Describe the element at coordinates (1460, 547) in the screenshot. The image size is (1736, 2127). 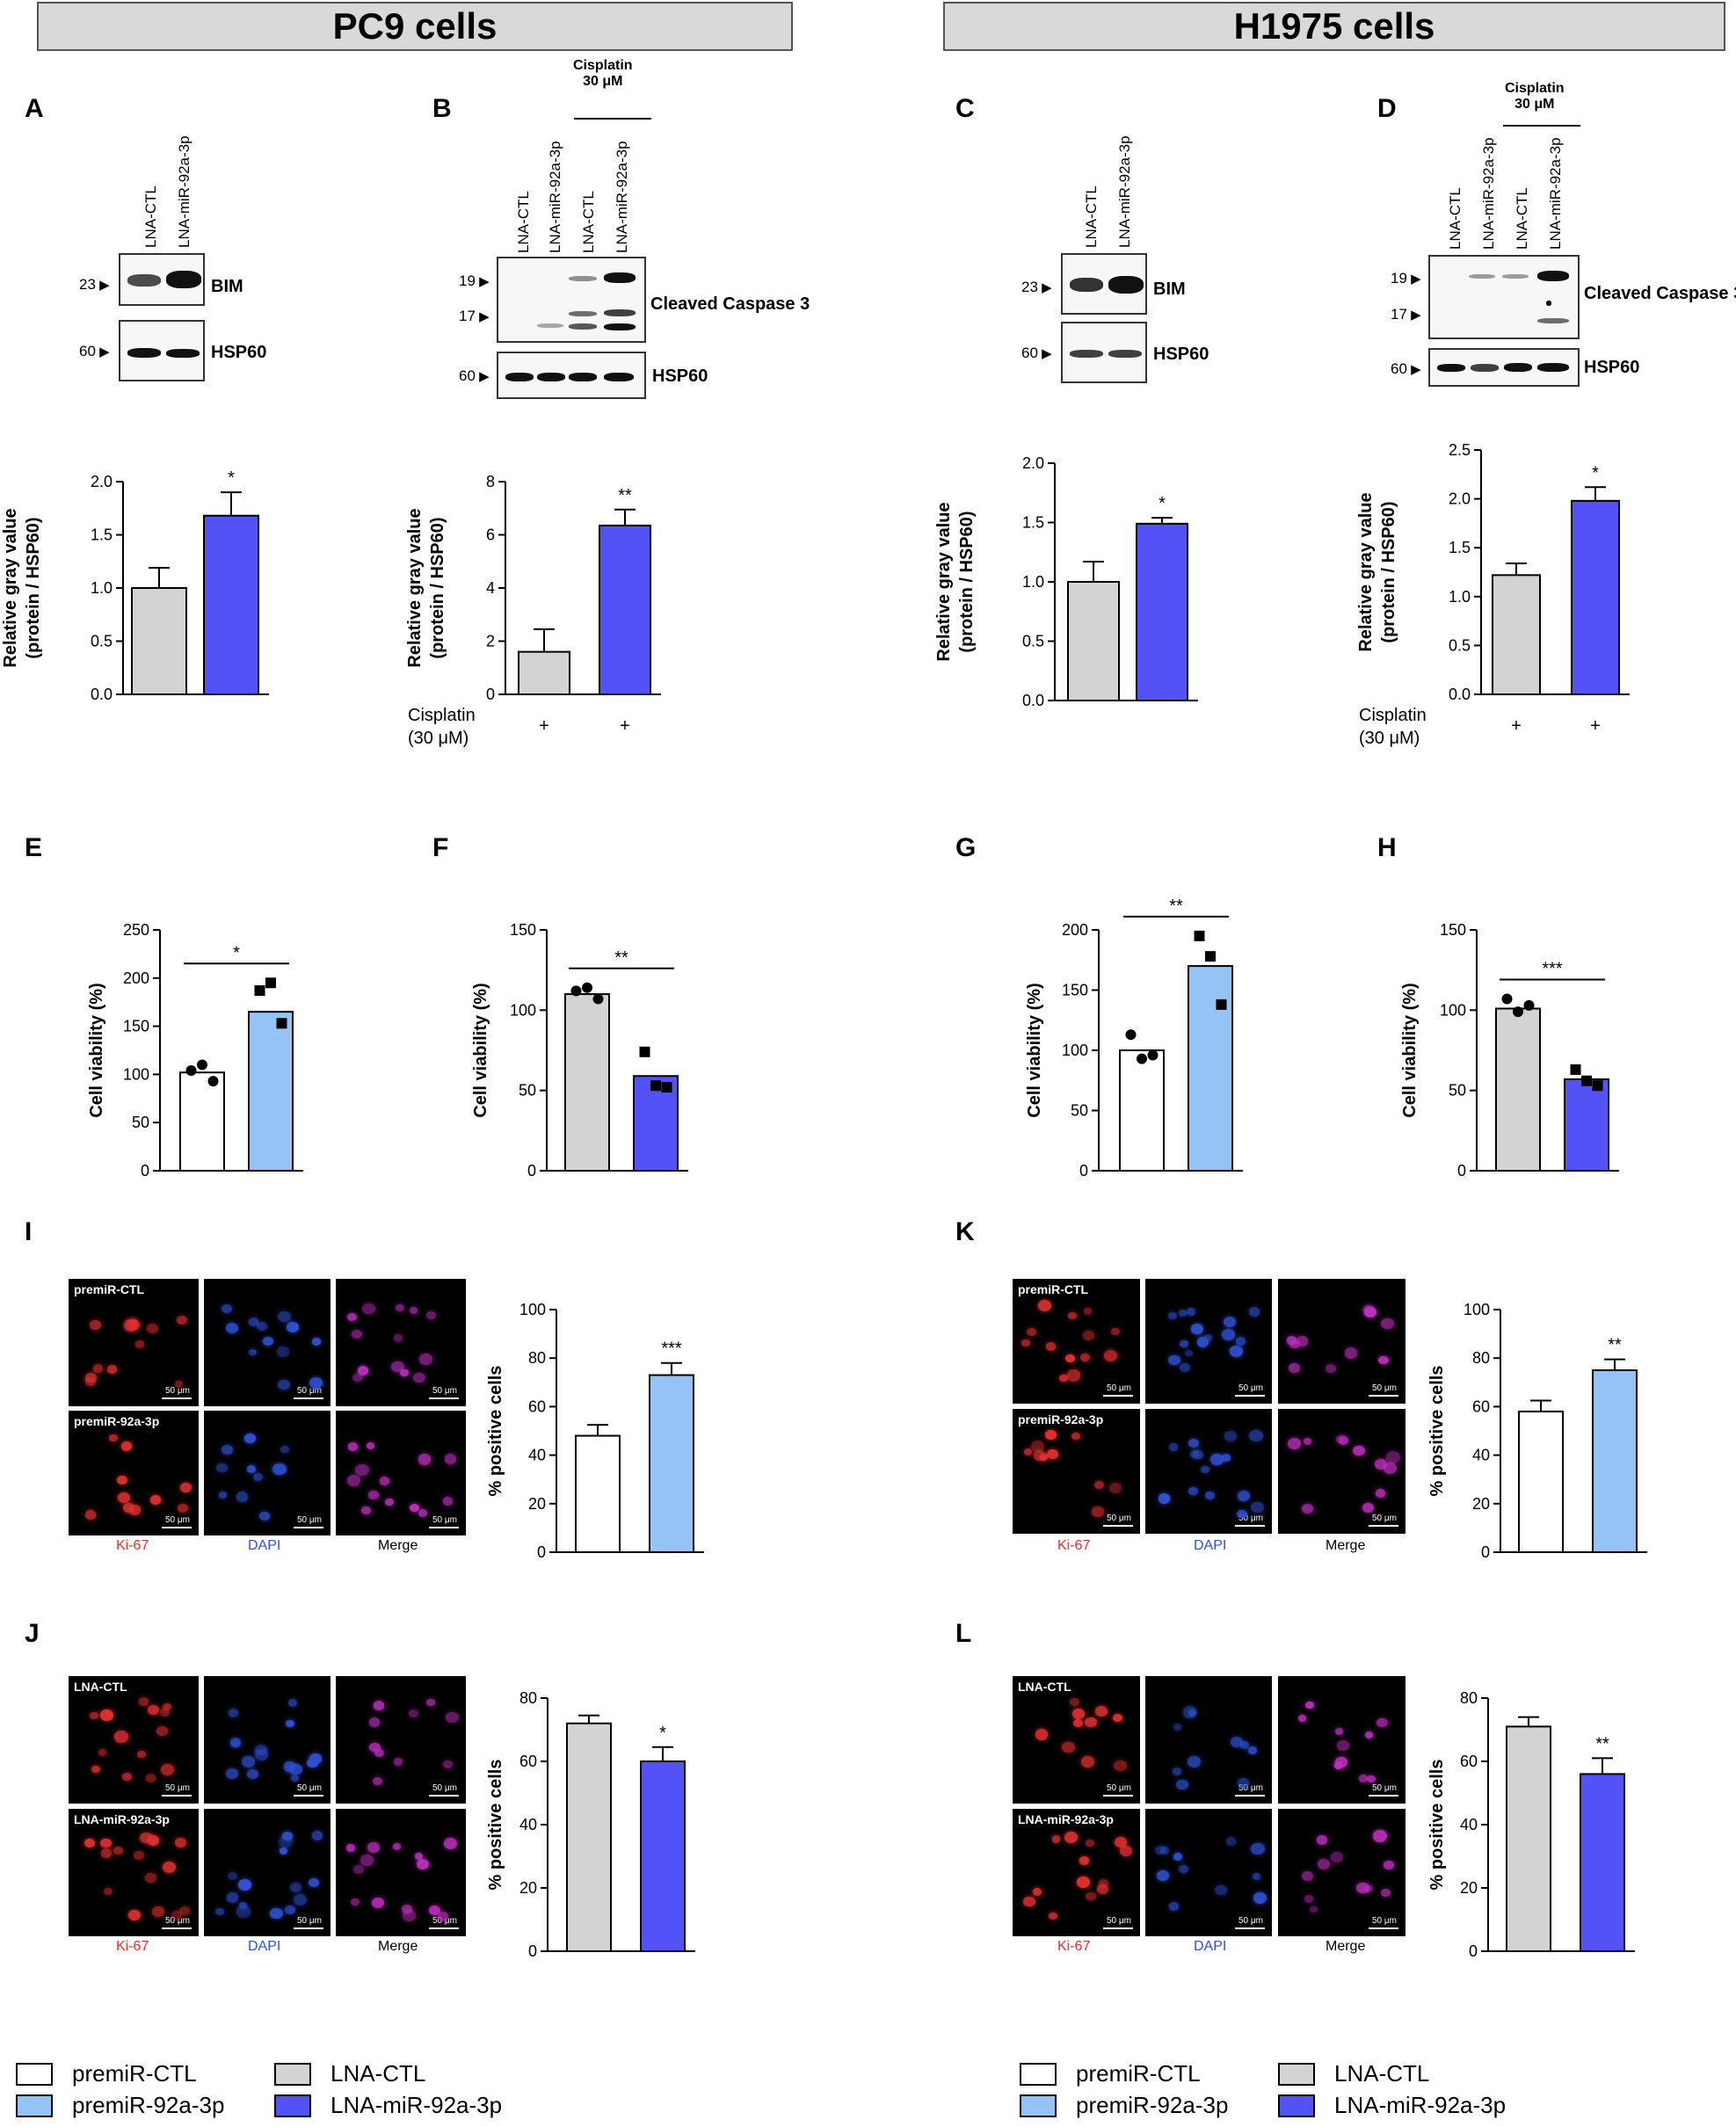
I see `tick-label-d-3: 1.5` at that location.